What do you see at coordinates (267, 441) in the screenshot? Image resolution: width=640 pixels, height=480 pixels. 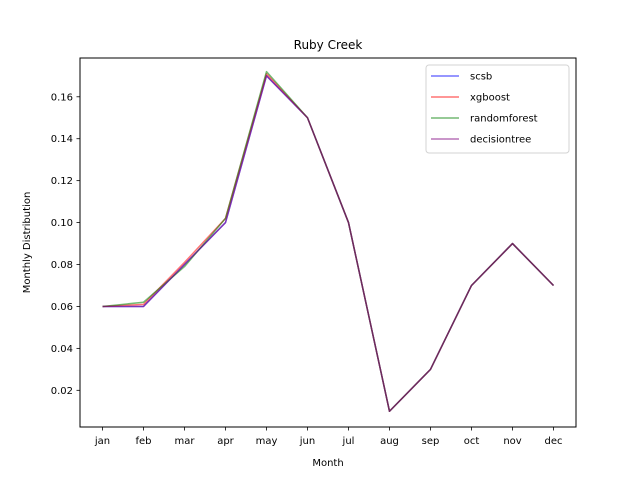 I see `x-tick-label: may` at bounding box center [267, 441].